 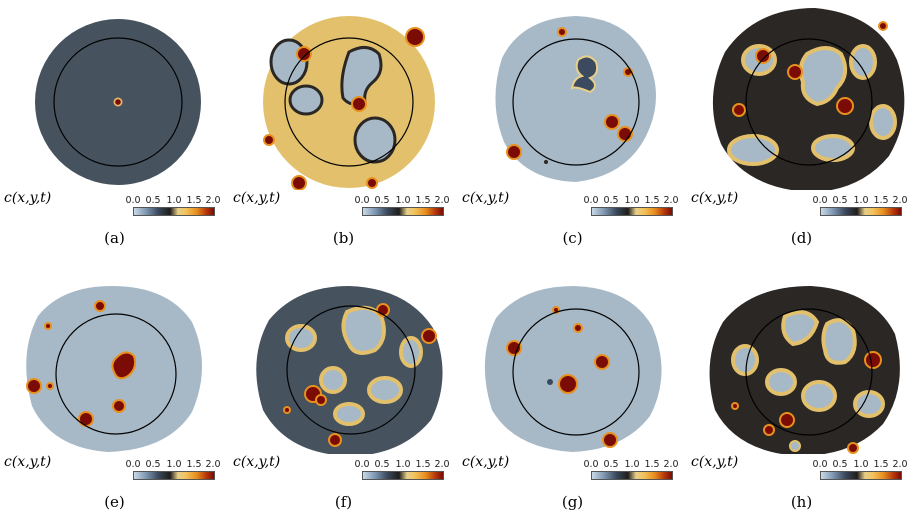 I want to click on panel-d: c(x,y,t) 0.0 0.5 1.0 1.5 2.0 (d), so click(x=801, y=131).